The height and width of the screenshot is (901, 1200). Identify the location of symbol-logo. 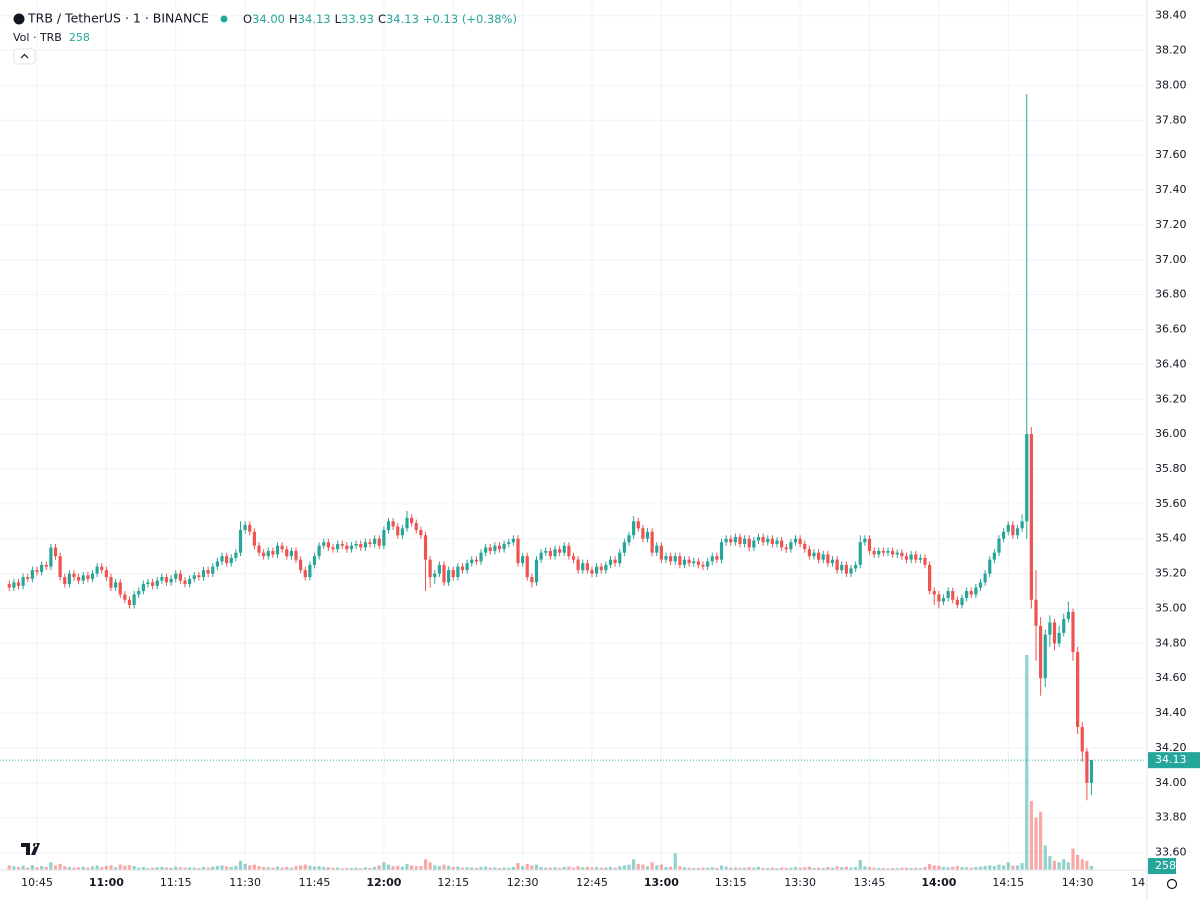
(19, 19).